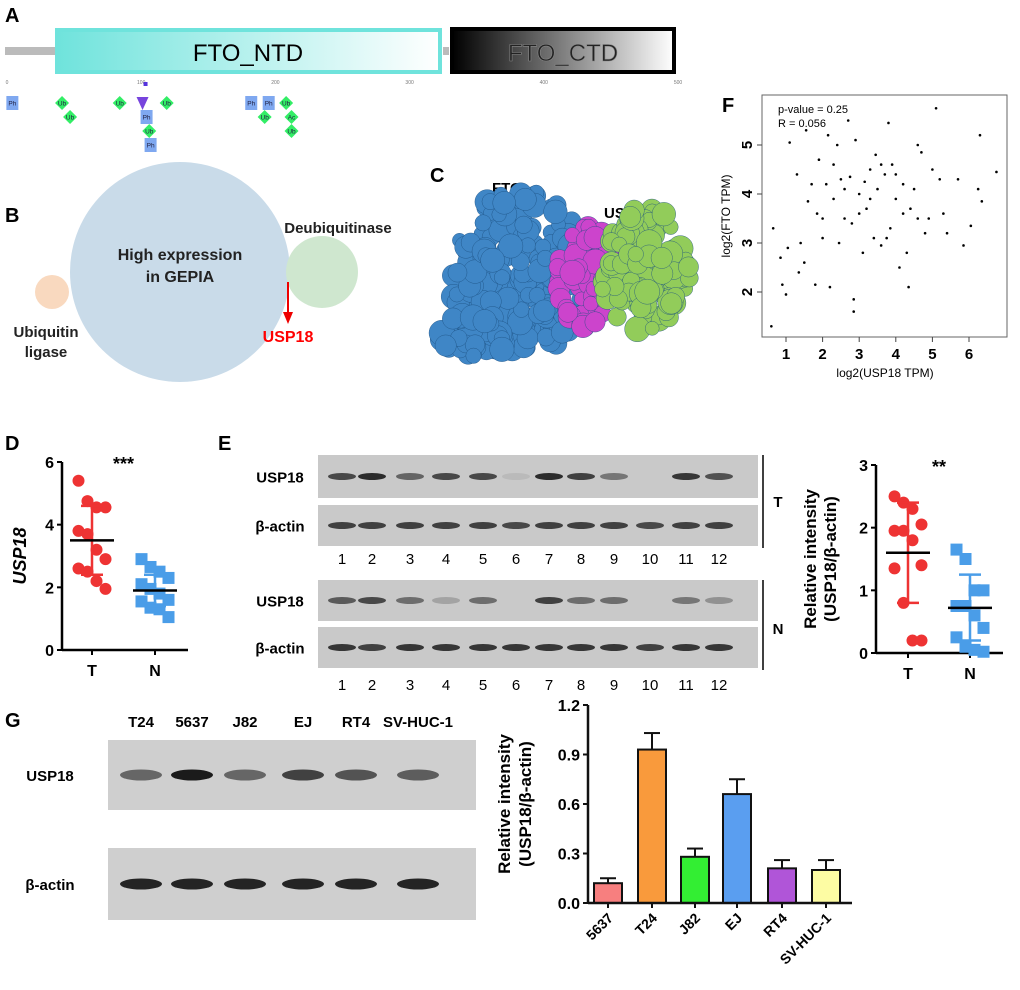  Describe the element at coordinates (250, 817) in the screenshot. I see `blot-g: USP18 β-actin T24 5637 J82 EJ RT4 SV-HUC-1` at that location.